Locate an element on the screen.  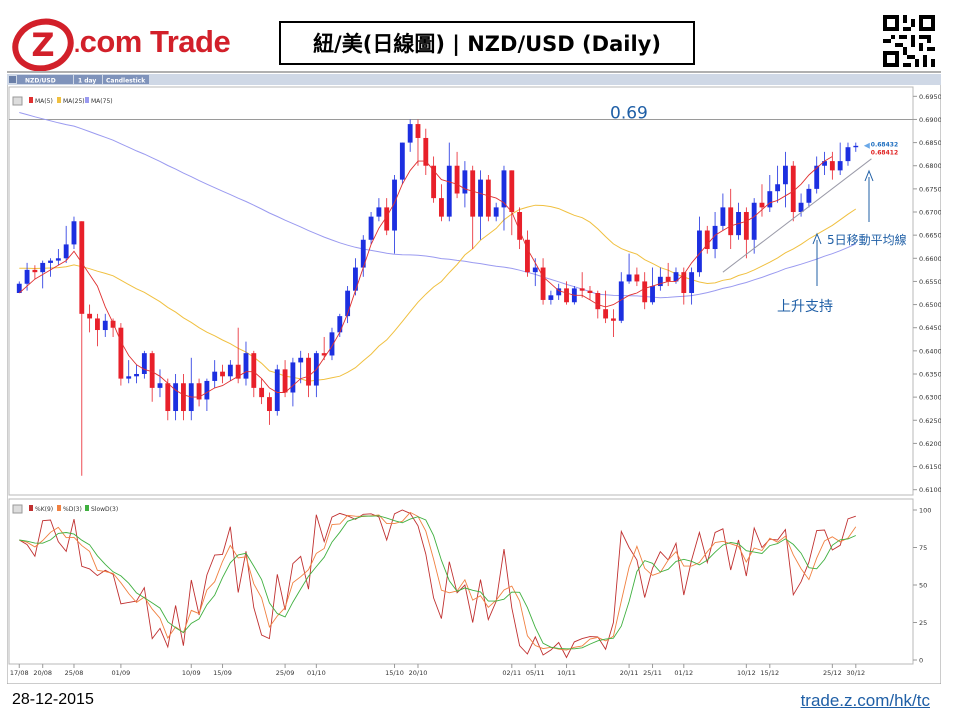
resistance-label: 0.69 is located at coordinates (629, 113).